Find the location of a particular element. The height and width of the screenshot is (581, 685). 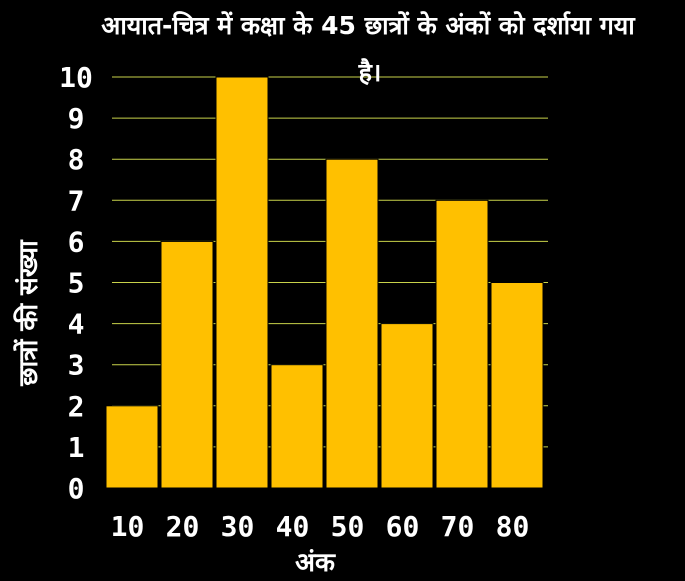

x-tick-label-80: 80 is located at coordinates (513, 526).